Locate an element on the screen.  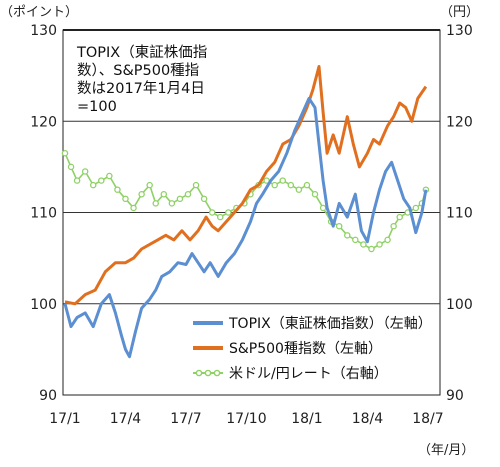
right-tick-label: 100 is located at coordinates (459, 305).